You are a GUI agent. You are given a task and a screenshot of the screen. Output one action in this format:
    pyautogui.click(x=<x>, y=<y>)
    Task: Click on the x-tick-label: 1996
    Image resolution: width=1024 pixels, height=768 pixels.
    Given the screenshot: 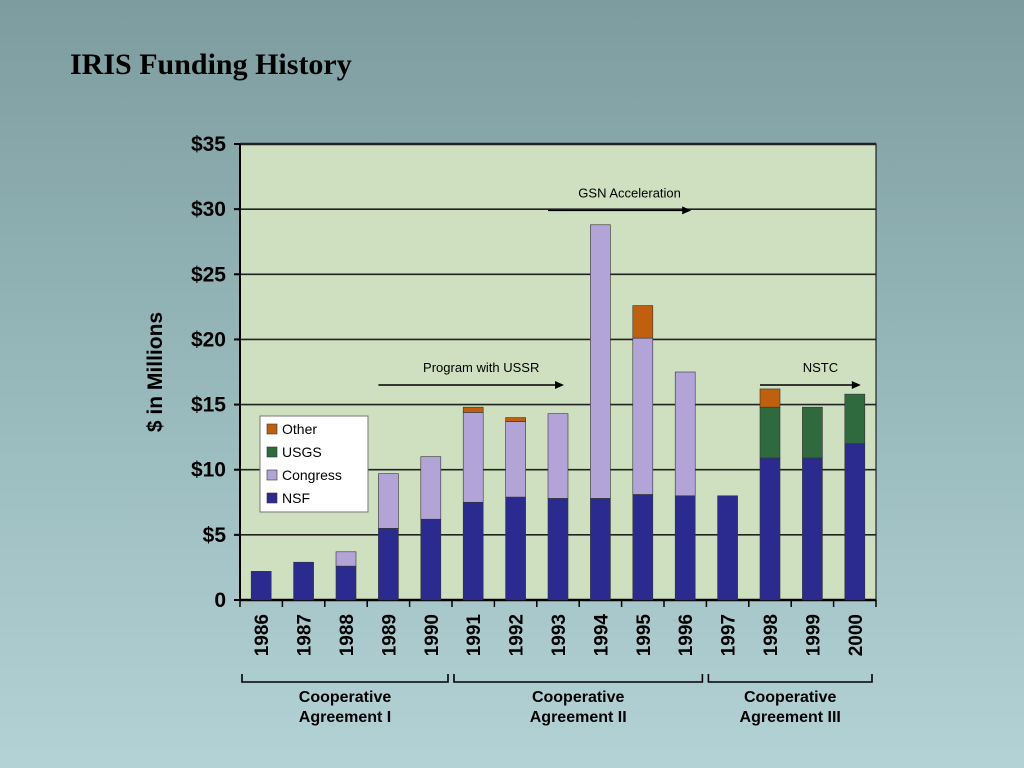 What is the action you would take?
    pyautogui.click(x=686, y=635)
    